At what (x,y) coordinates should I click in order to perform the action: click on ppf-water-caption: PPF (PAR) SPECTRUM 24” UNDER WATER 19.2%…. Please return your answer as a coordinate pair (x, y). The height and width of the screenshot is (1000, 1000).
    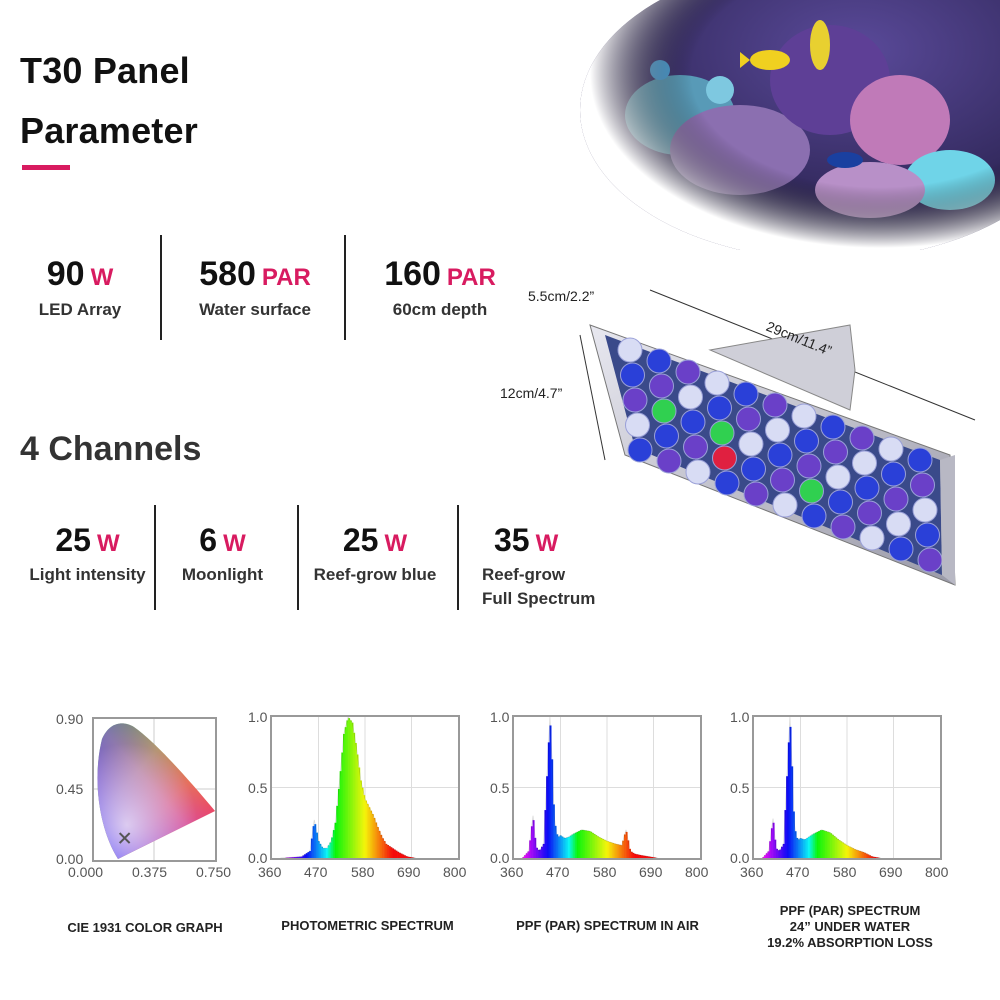
    Looking at the image, I should click on (850, 927).